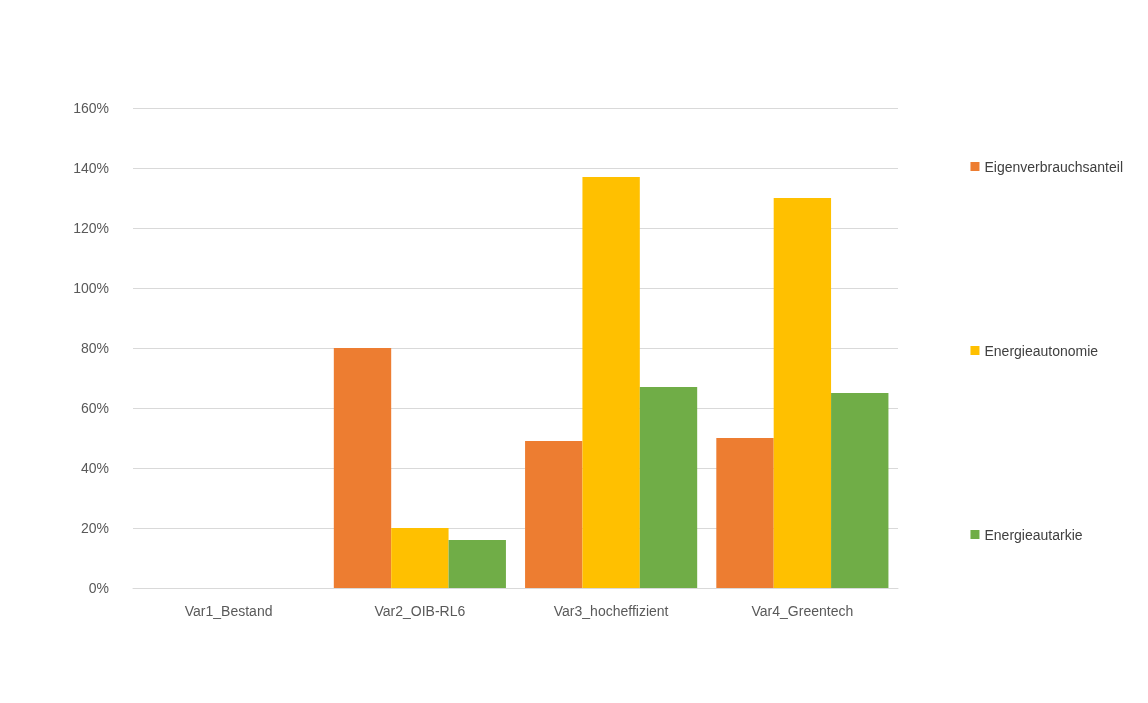 The height and width of the screenshot is (703, 1148). I want to click on x-tick-label: Var1_Bestand, so click(228, 611).